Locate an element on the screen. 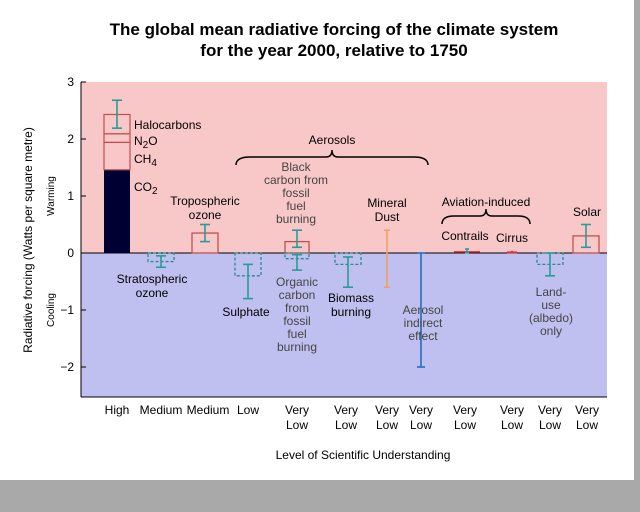  chart-title-line2: for the year 2000, relative to 1750 is located at coordinates (333, 50).